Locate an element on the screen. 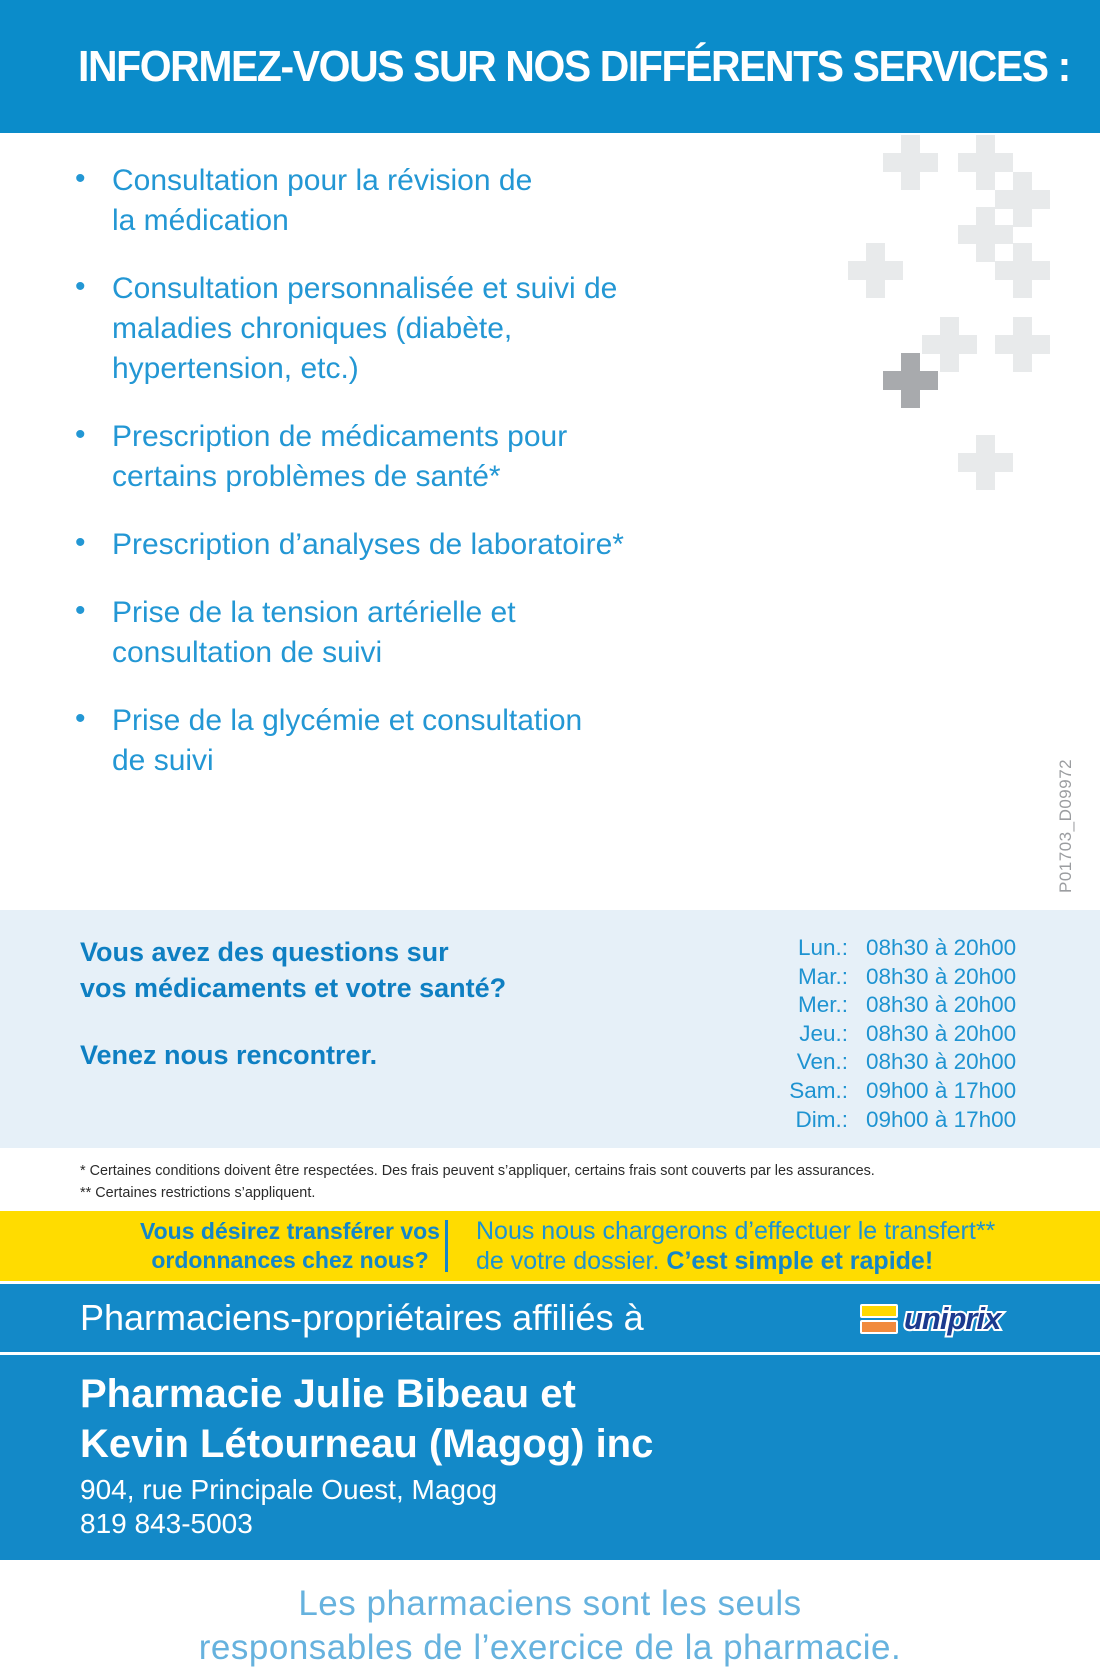  pharmacy-phone: 819 843-5003 is located at coordinates (166, 1523).